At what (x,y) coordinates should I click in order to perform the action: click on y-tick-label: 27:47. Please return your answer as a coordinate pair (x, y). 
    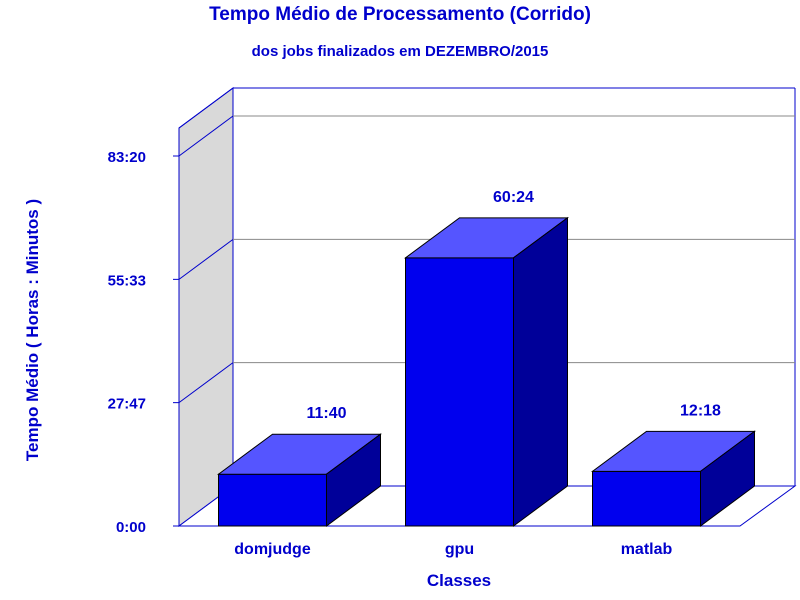
    Looking at the image, I should click on (127, 404).